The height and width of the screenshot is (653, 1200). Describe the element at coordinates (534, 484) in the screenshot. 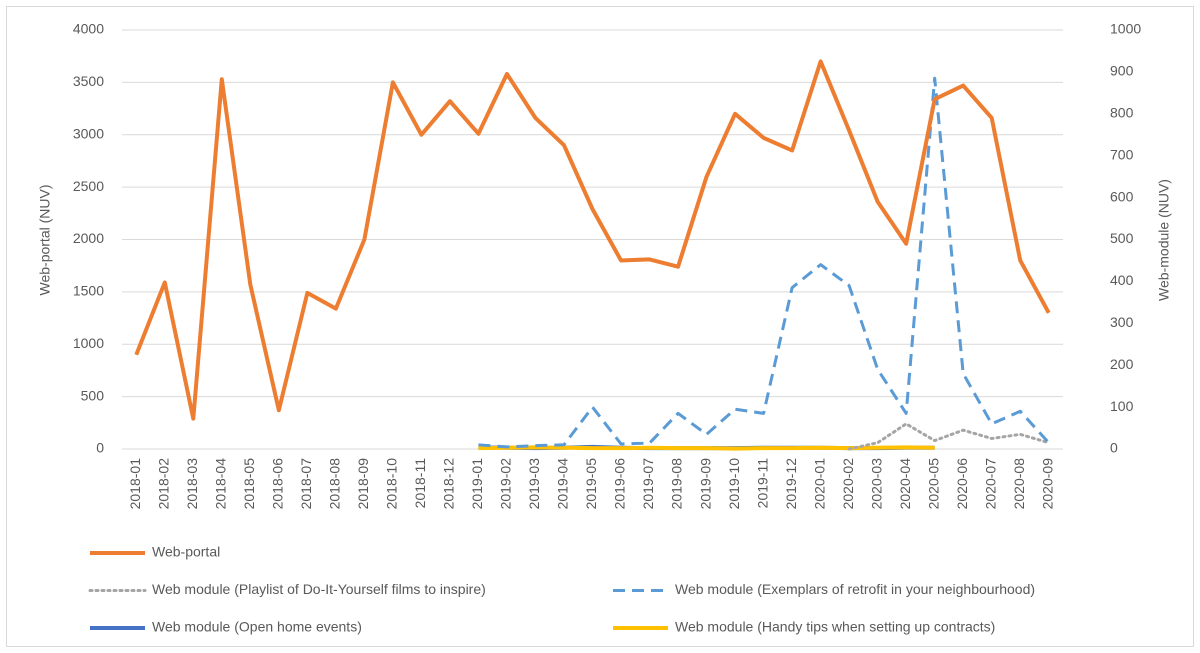

I see `x-tick-label: 2019-03` at that location.